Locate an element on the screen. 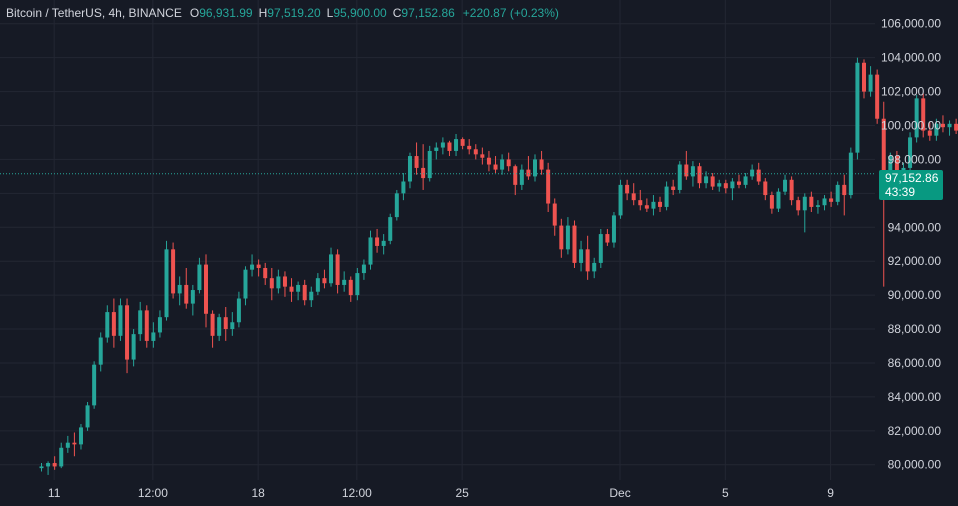  price-tick-label: 88,000.00 is located at coordinates (915, 329).